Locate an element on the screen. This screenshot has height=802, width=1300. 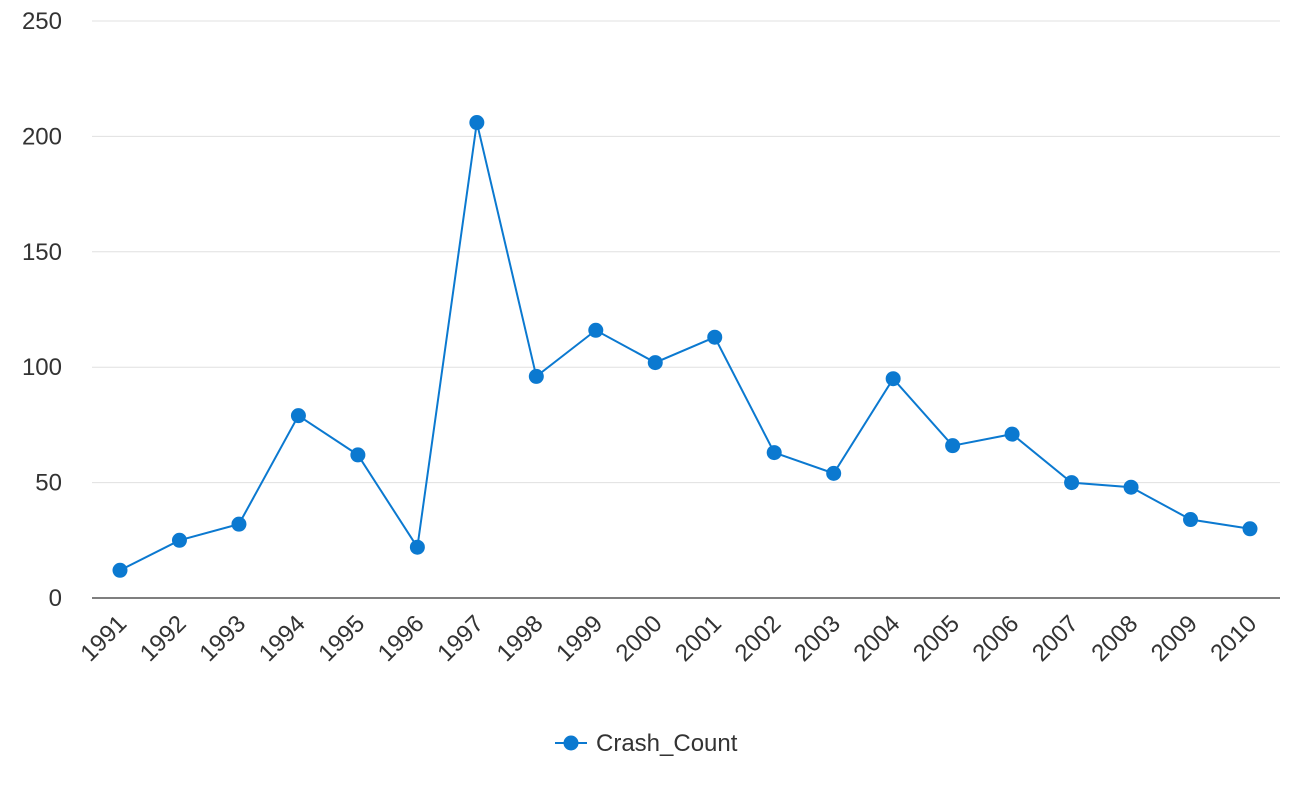
y-tick-label: 200 is located at coordinates (42, 136).